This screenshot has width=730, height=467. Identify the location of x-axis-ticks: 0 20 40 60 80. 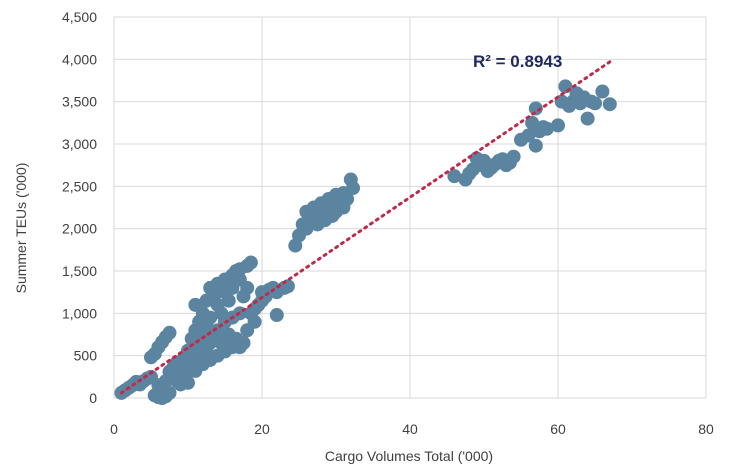
(412, 429).